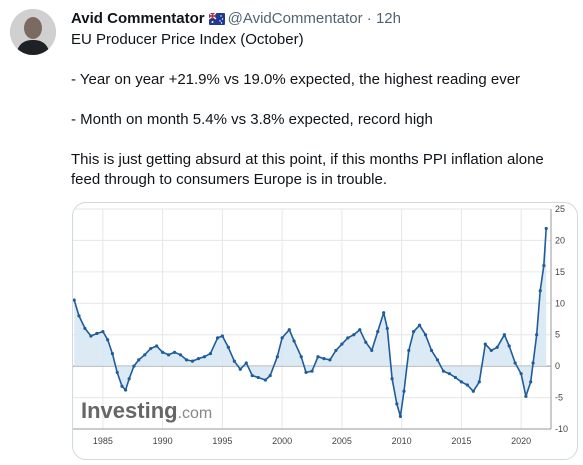 This screenshot has width=583, height=465. What do you see at coordinates (187, 39) in the screenshot?
I see `tweet-text-line: EU Producer Price Index (October)` at bounding box center [187, 39].